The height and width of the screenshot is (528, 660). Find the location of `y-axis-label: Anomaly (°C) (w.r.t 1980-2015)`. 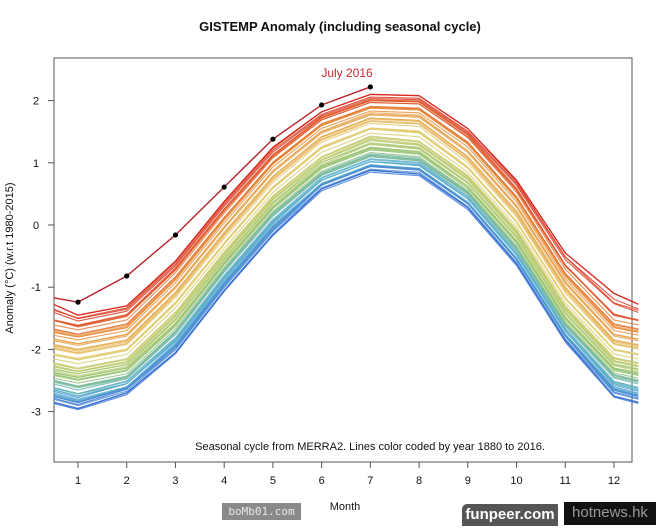

y-axis-label: Anomaly (°C) (w.r.t 1980-2015) is located at coordinates (10, 257).